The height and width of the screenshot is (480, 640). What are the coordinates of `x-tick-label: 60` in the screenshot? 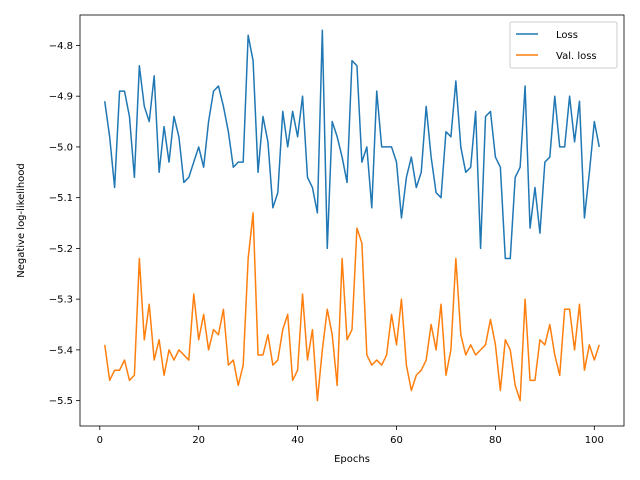 It's located at (396, 440).